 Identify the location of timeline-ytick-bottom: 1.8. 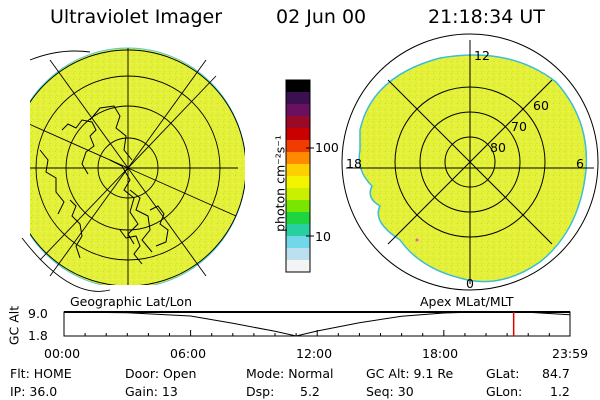
(38, 335).